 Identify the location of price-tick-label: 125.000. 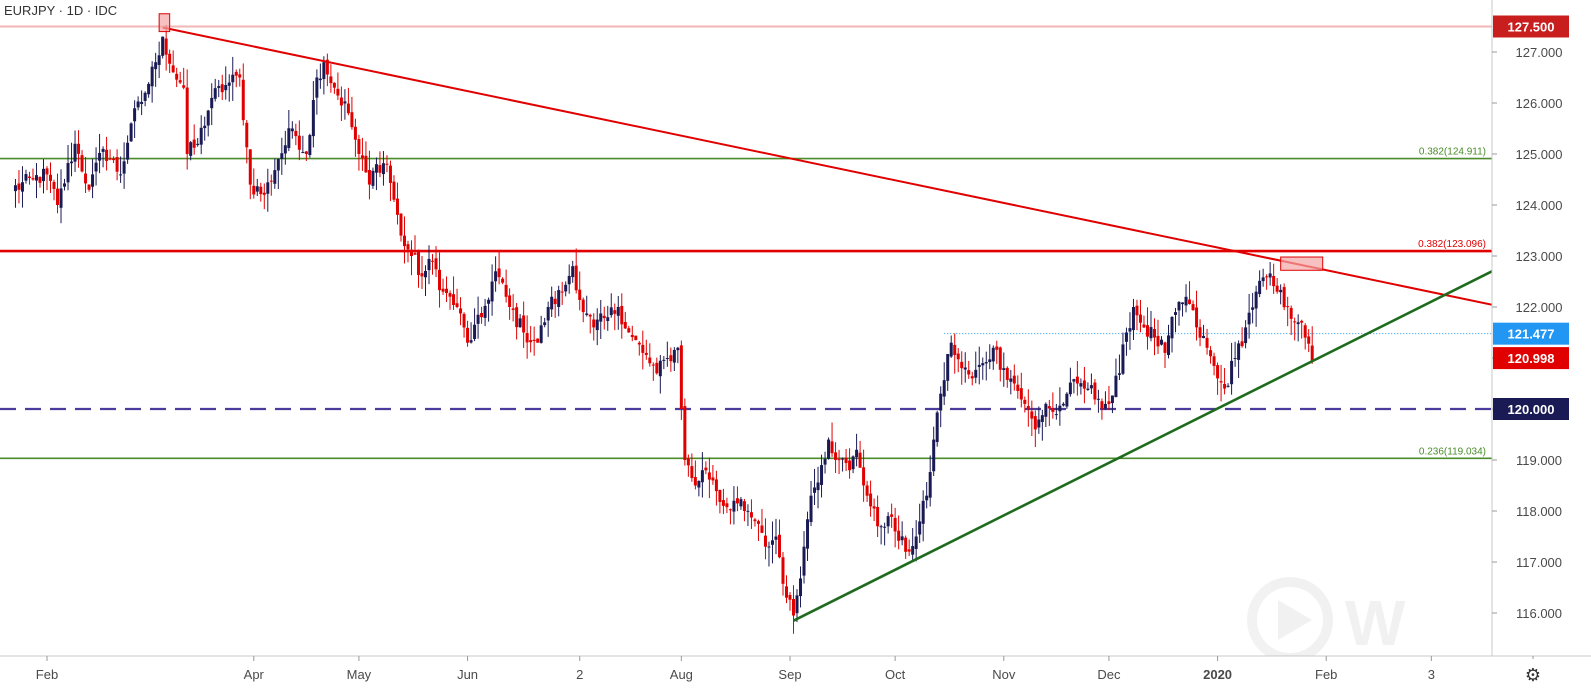
(1539, 154).